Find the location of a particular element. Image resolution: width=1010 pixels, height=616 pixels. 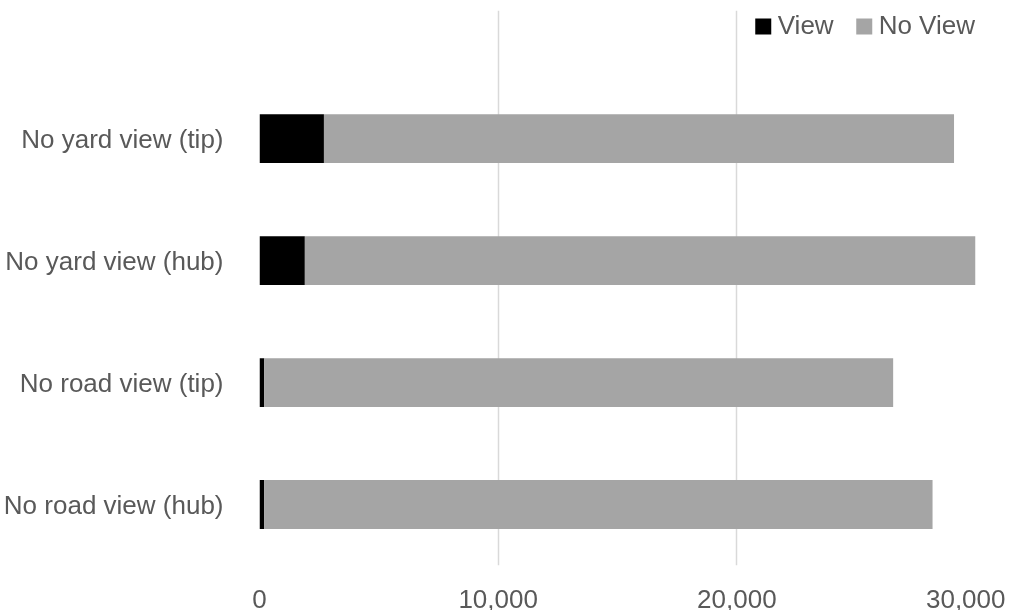

y-tick-label: No yard view (hub) is located at coordinates (114, 260).